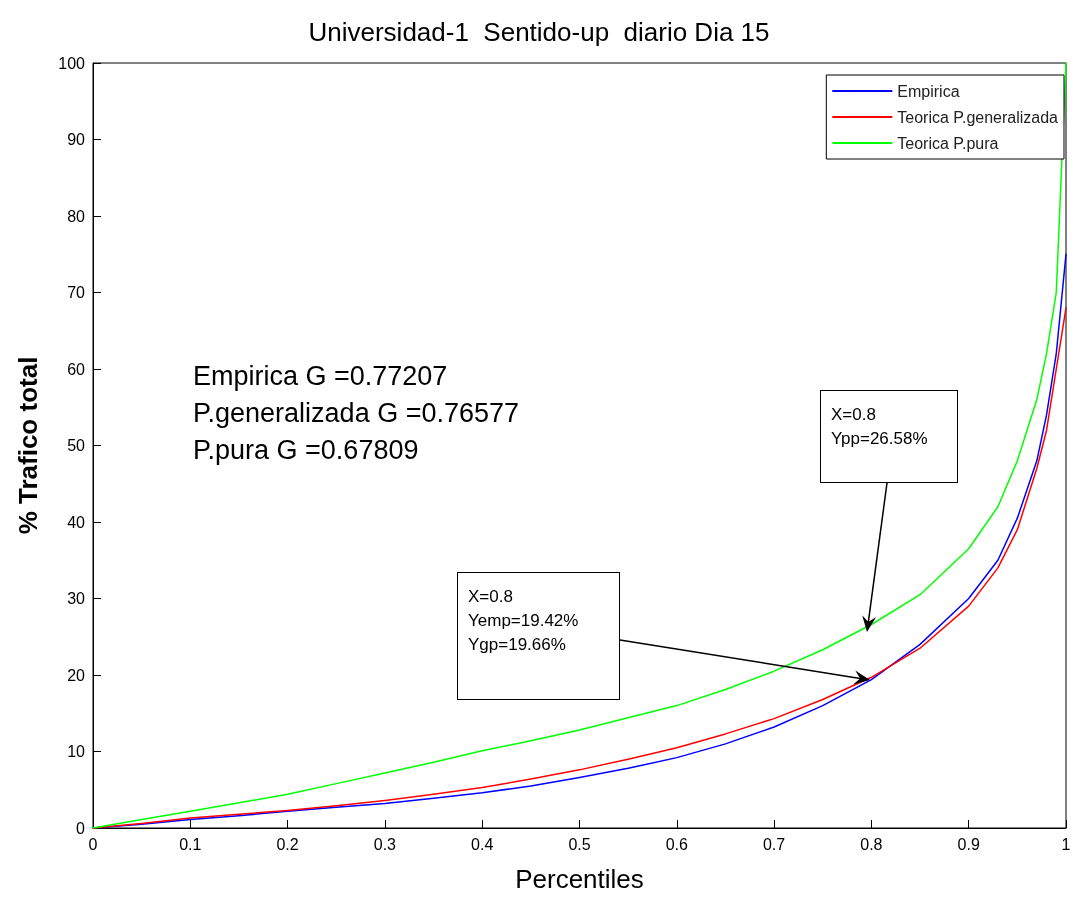 The height and width of the screenshot is (903, 1078). Describe the element at coordinates (76, 522) in the screenshot. I see `y-tick-label: 40` at that location.